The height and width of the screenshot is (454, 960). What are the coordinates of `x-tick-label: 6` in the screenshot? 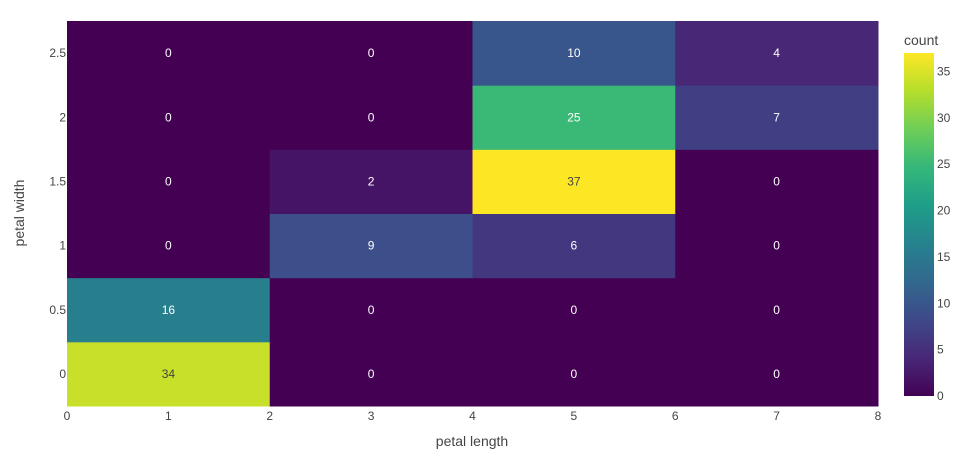 It's located at (675, 416).